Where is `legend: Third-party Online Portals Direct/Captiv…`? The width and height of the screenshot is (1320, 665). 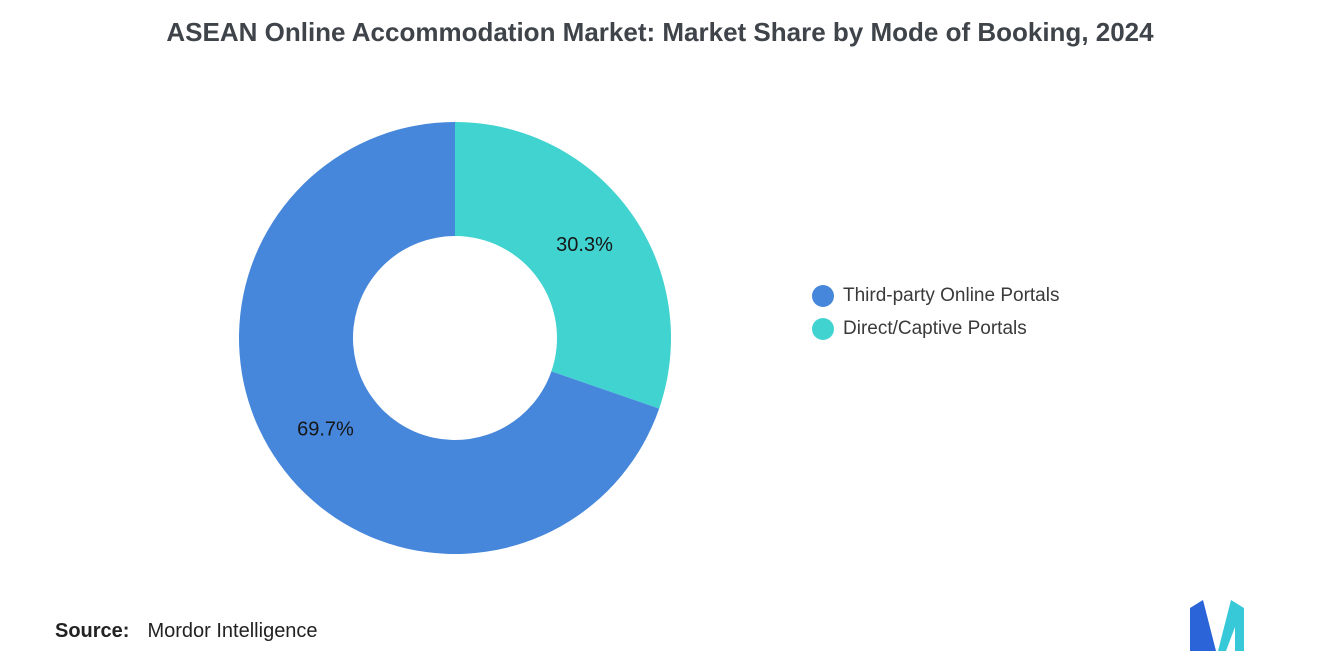 legend: Third-party Online Portals Direct/Captiv… is located at coordinates (935, 312).